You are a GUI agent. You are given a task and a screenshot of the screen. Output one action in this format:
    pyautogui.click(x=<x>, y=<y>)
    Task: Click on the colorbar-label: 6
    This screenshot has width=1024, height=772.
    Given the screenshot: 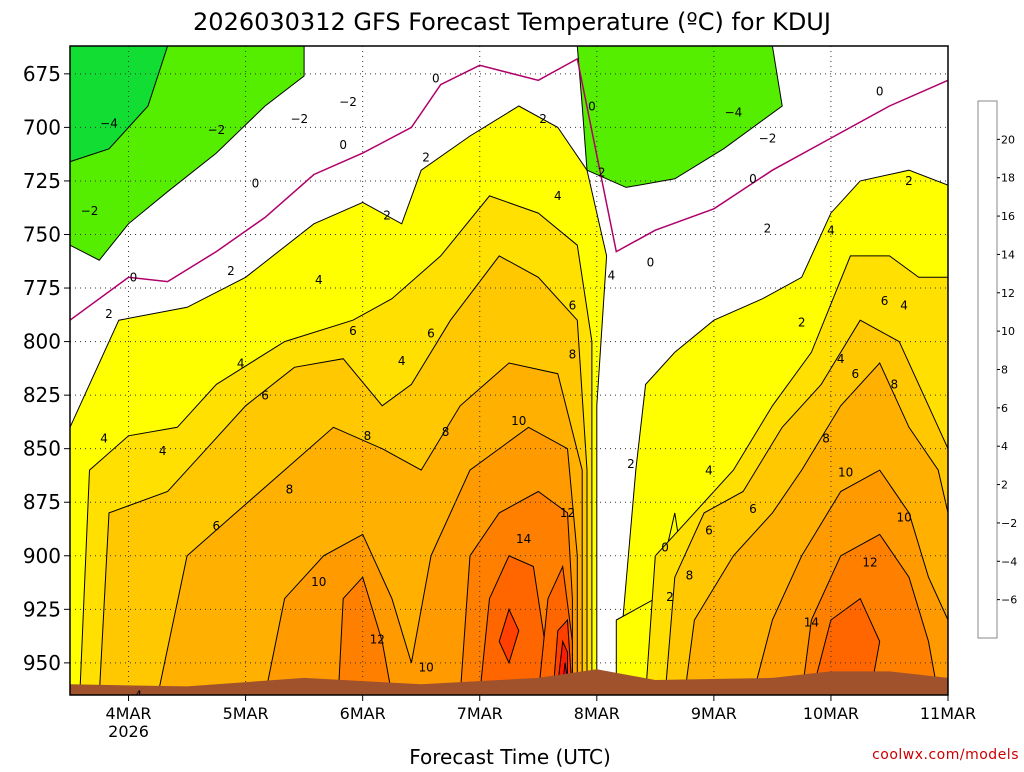 What is the action you would take?
    pyautogui.click(x=1004, y=408)
    